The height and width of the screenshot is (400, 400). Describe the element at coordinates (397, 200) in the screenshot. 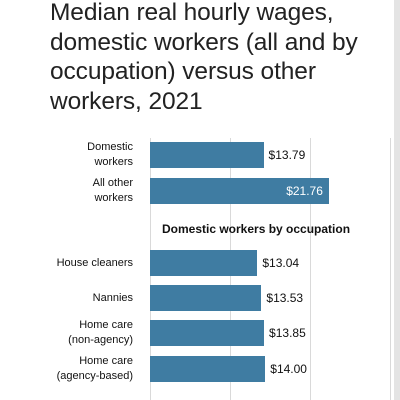

I see `page-edge` at that location.